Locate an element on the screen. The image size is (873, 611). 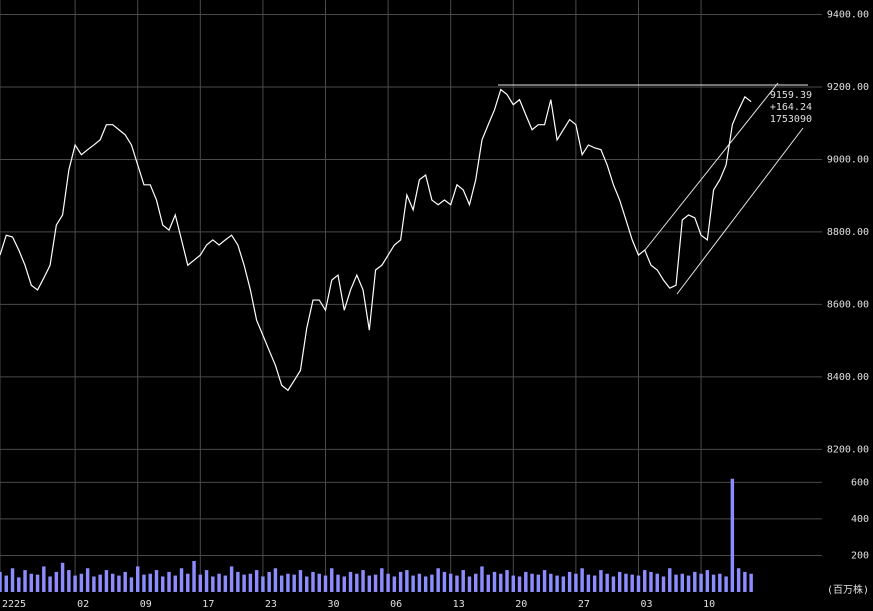
x-tick-label: 06 is located at coordinates (396, 604).